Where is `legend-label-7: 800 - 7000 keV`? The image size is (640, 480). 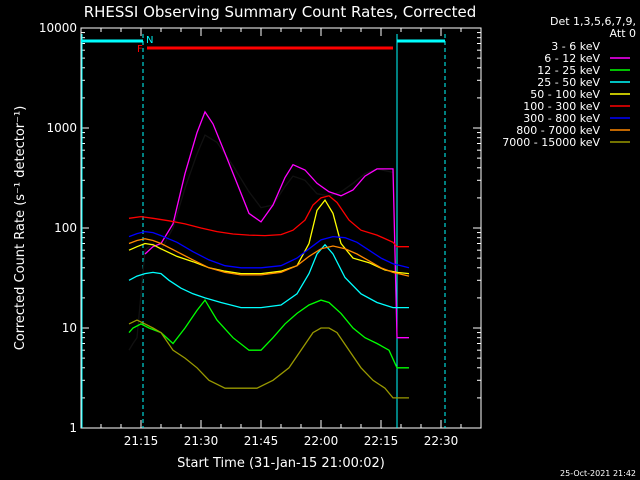
legend-label-7: 800 - 7000 keV is located at coordinates (558, 130).